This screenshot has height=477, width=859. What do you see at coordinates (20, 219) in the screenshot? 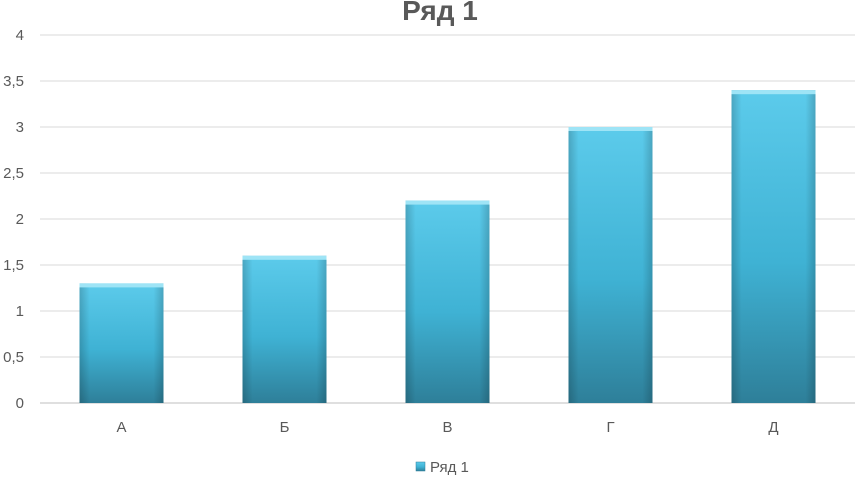
I see `y-tick-label: 2` at bounding box center [20, 219].